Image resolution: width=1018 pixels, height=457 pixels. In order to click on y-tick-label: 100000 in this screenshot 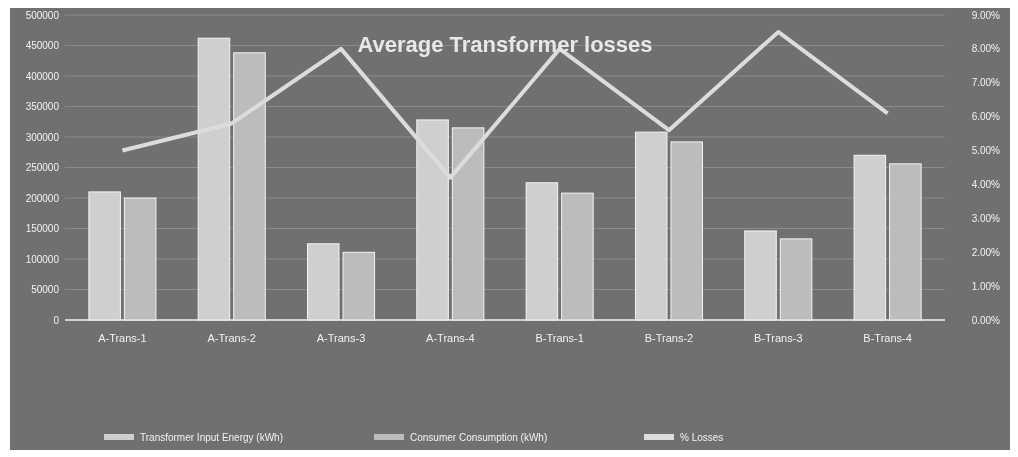, I will do `click(42, 259)`.